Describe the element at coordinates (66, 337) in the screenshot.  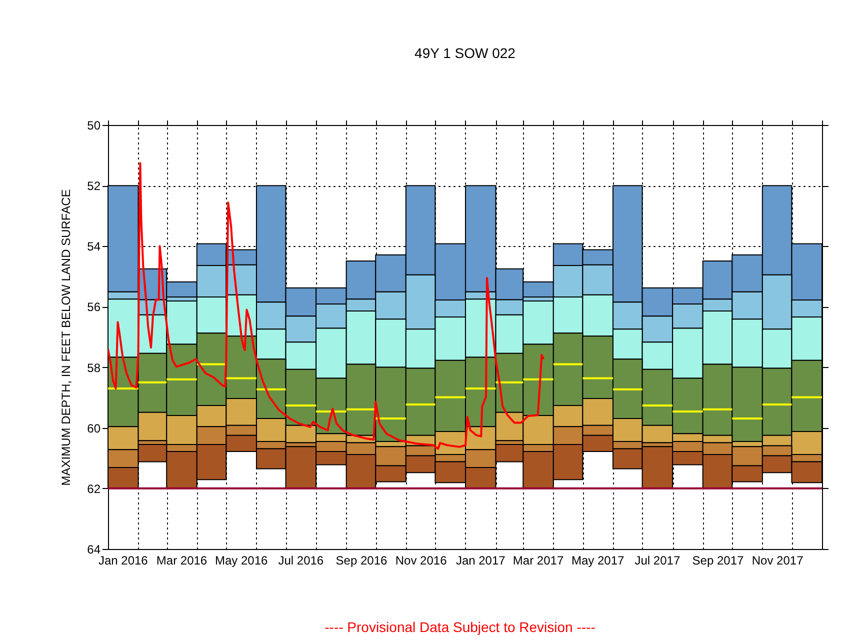
I see `y-axis-title: MAXIMUM DEPTH, IN FEET BELOW LAND SURFACE` at that location.